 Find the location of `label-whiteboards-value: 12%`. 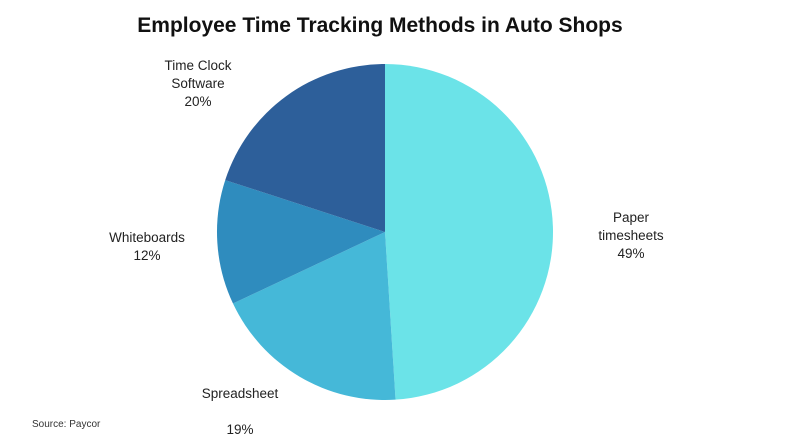

label-whiteboards-value: 12% is located at coordinates (147, 255).